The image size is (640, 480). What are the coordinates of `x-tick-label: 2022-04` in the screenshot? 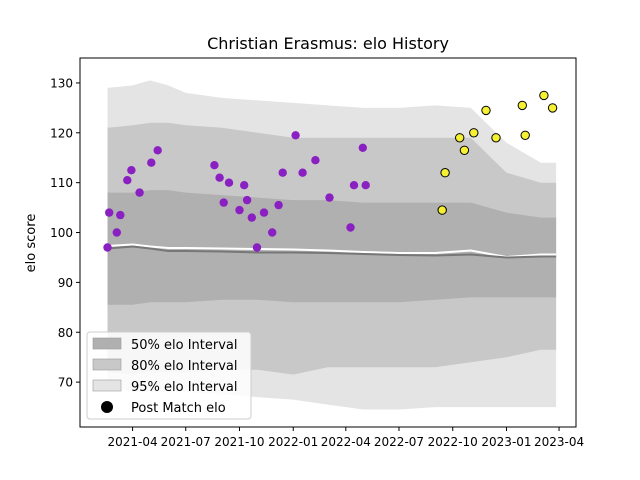 It's located at (346, 442).